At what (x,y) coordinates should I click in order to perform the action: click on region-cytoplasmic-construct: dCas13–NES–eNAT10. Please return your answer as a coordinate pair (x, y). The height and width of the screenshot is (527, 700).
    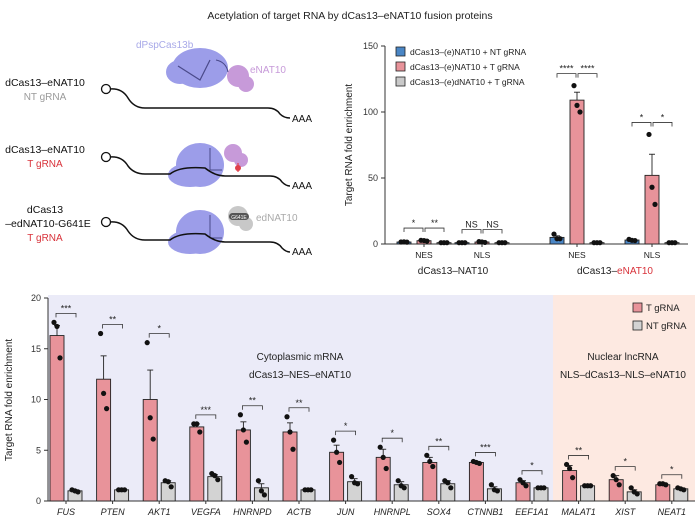
    Looking at the image, I should click on (300, 375).